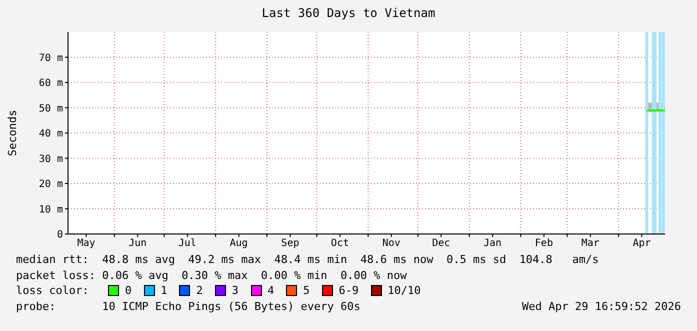 This screenshot has height=331, width=697. What do you see at coordinates (348, 290) in the screenshot?
I see `legend-label: 6-9` at bounding box center [348, 290].